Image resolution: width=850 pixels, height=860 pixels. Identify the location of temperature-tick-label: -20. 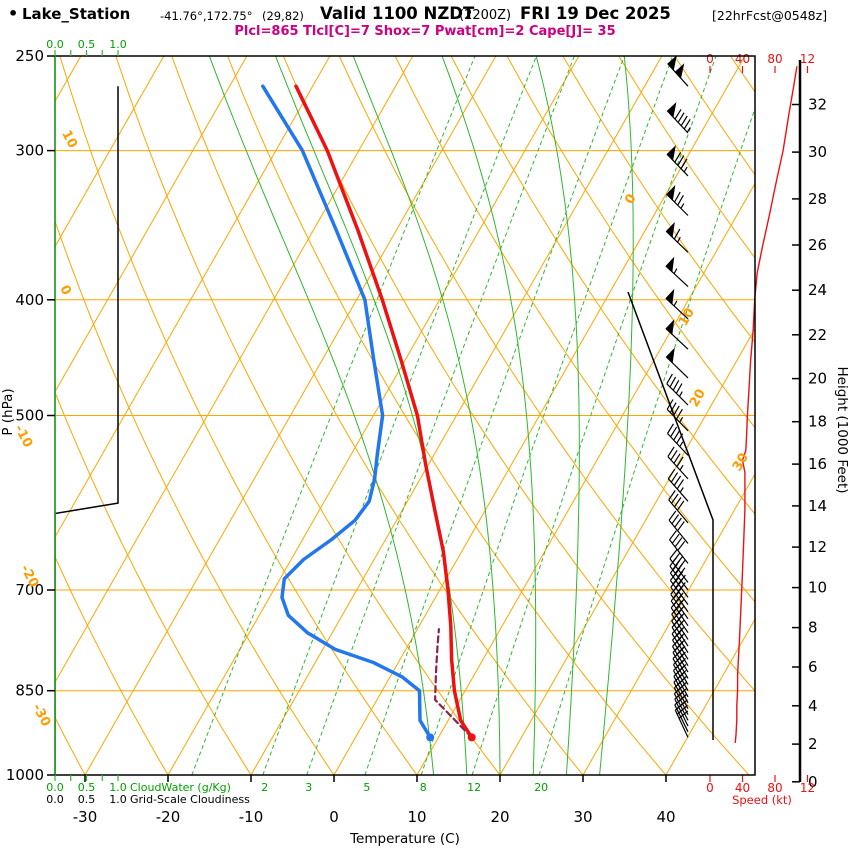
(168, 817).